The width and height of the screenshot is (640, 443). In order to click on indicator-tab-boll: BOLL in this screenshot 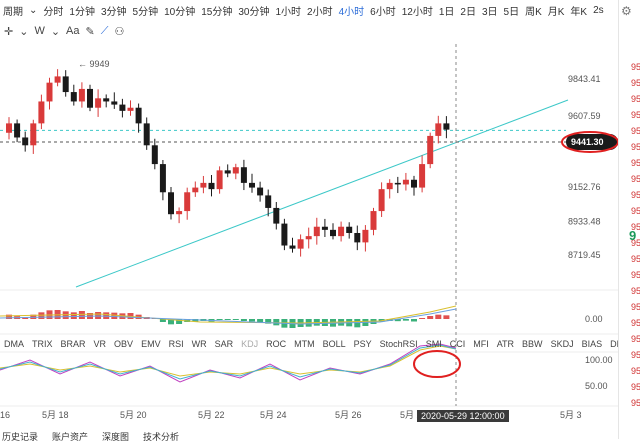, I will do `click(334, 344)`.